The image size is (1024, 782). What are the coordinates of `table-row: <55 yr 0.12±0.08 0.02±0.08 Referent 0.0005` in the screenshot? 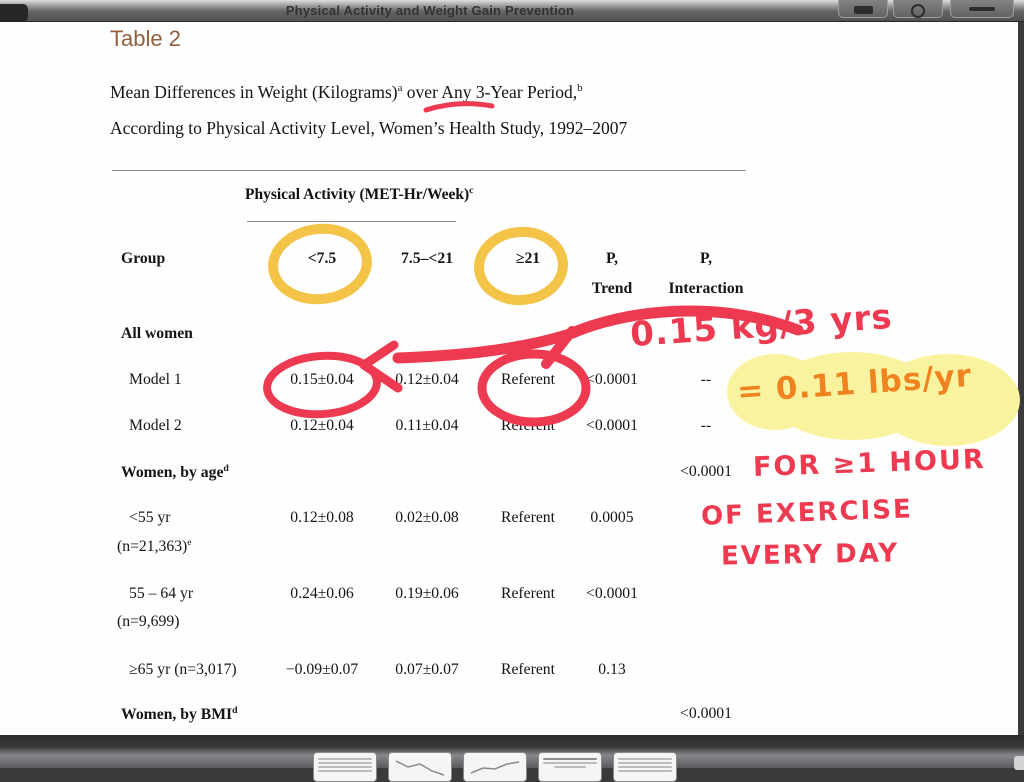 It's located at (438, 518).